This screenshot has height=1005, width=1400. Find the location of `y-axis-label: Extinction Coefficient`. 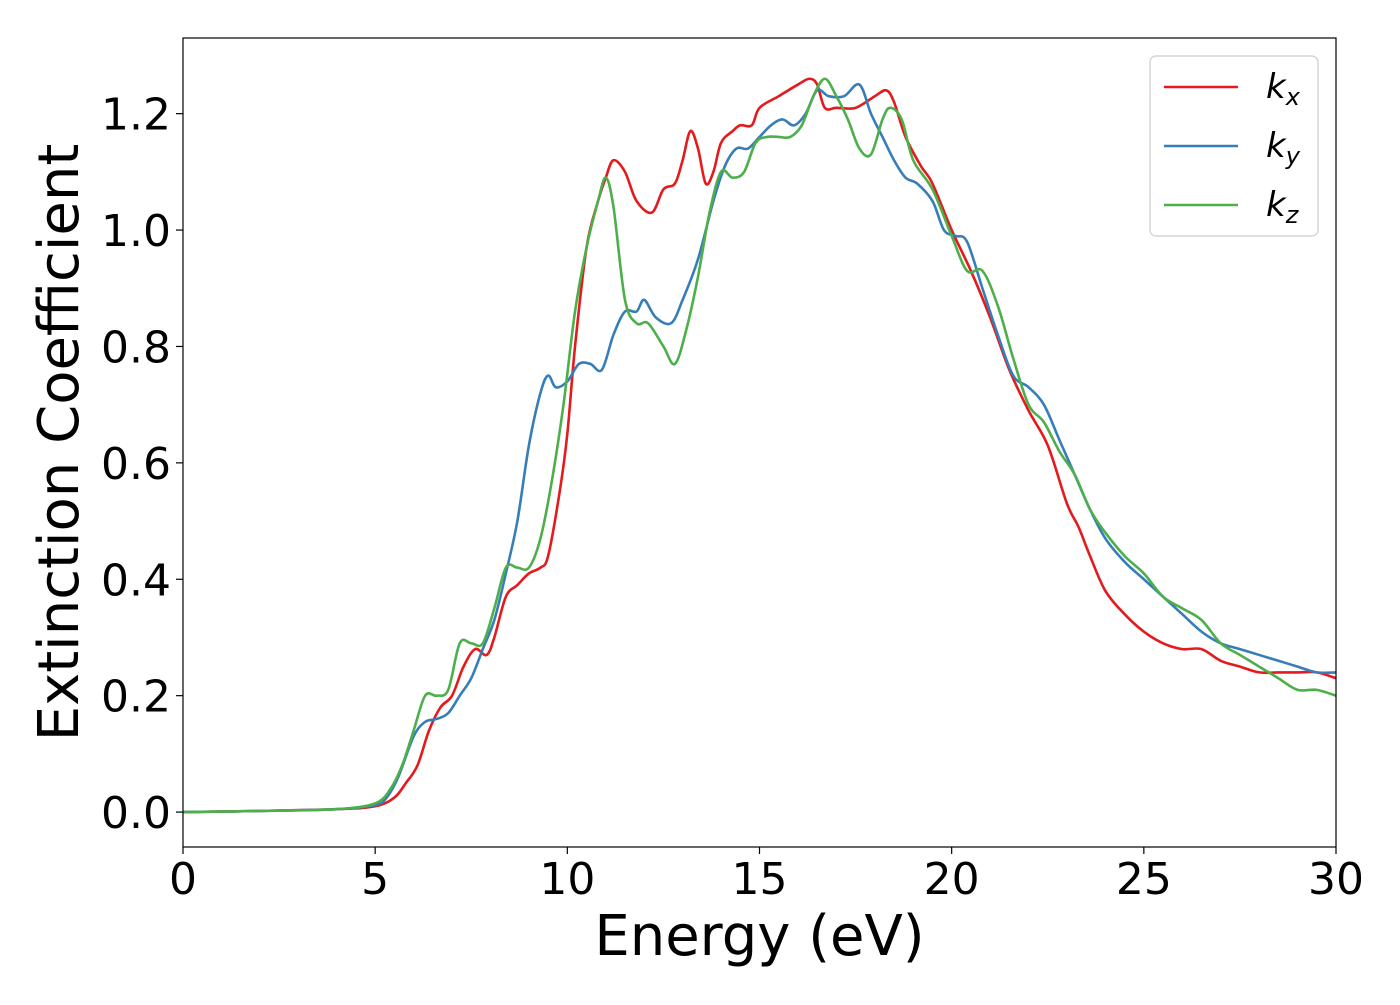

y-axis-label: Extinction Coefficient is located at coordinates (59, 443).